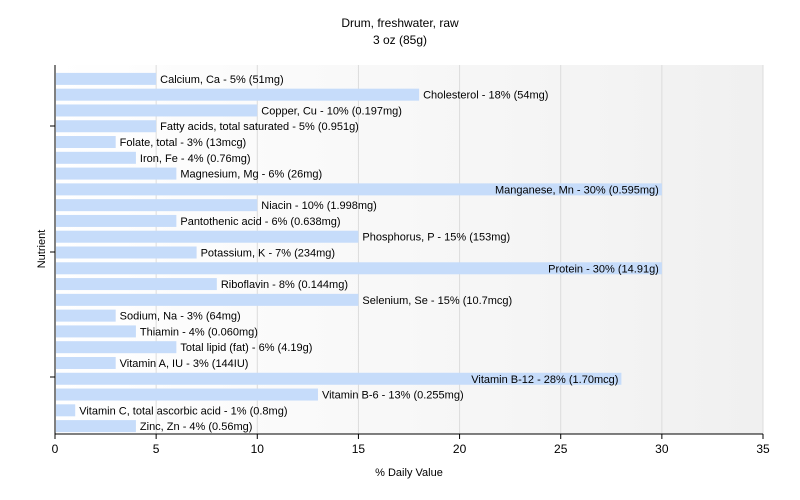  What do you see at coordinates (561, 449) in the screenshot?
I see `x-tick-label: 25` at bounding box center [561, 449].